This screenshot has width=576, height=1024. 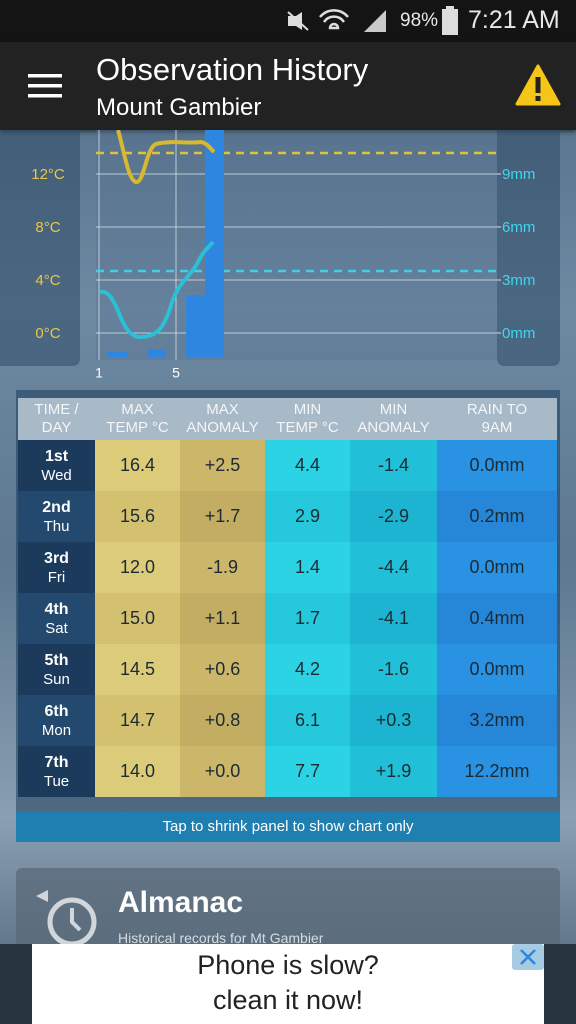 What do you see at coordinates (288, 965) in the screenshot?
I see `ad-line: Phone is slow?` at bounding box center [288, 965].